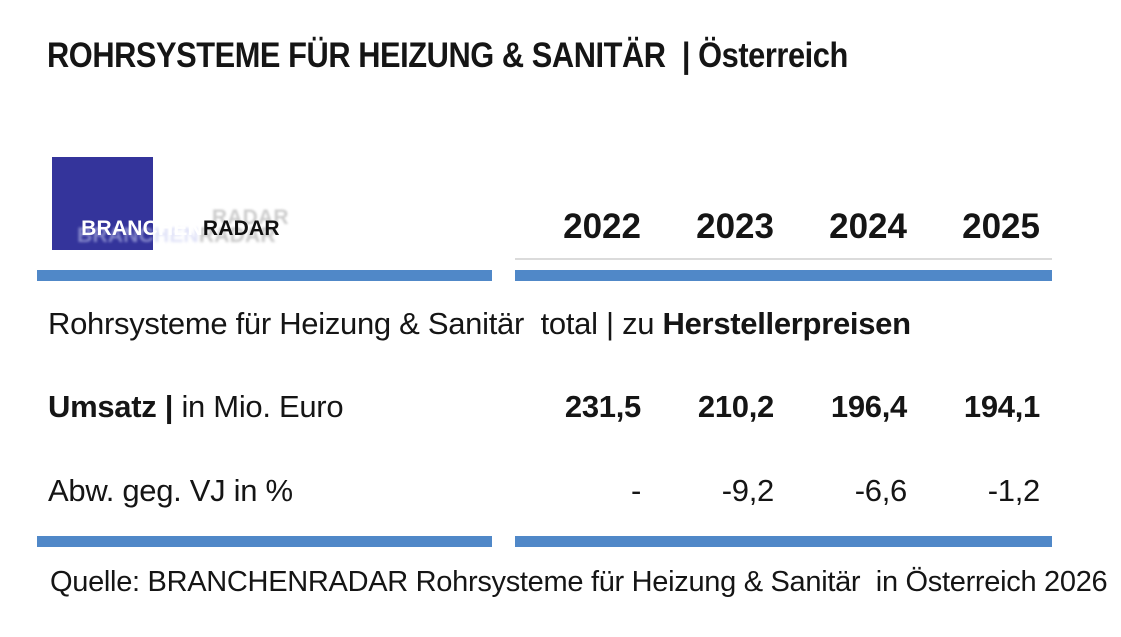  I want to click on logo-text: BRANCHENRADAR, so click(168, 229).